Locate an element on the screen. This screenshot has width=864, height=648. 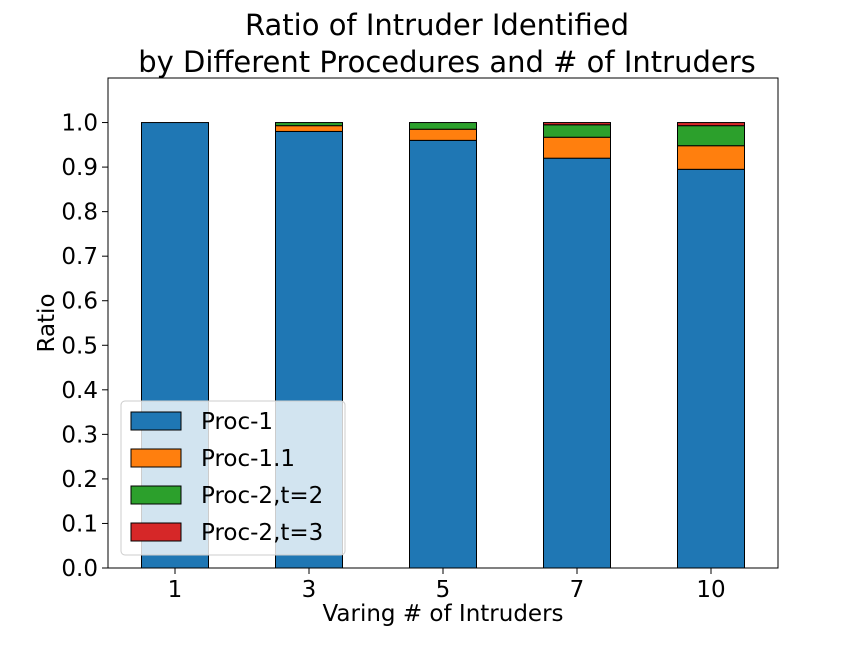
legend-label: Proc-2,t=3 is located at coordinates (262, 533).